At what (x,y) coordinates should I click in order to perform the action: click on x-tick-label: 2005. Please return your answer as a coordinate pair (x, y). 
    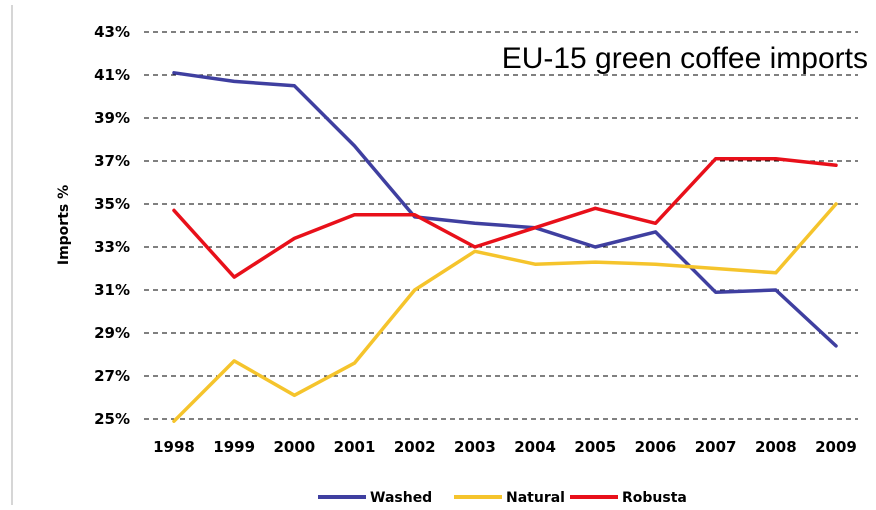
    Looking at the image, I should click on (595, 447).